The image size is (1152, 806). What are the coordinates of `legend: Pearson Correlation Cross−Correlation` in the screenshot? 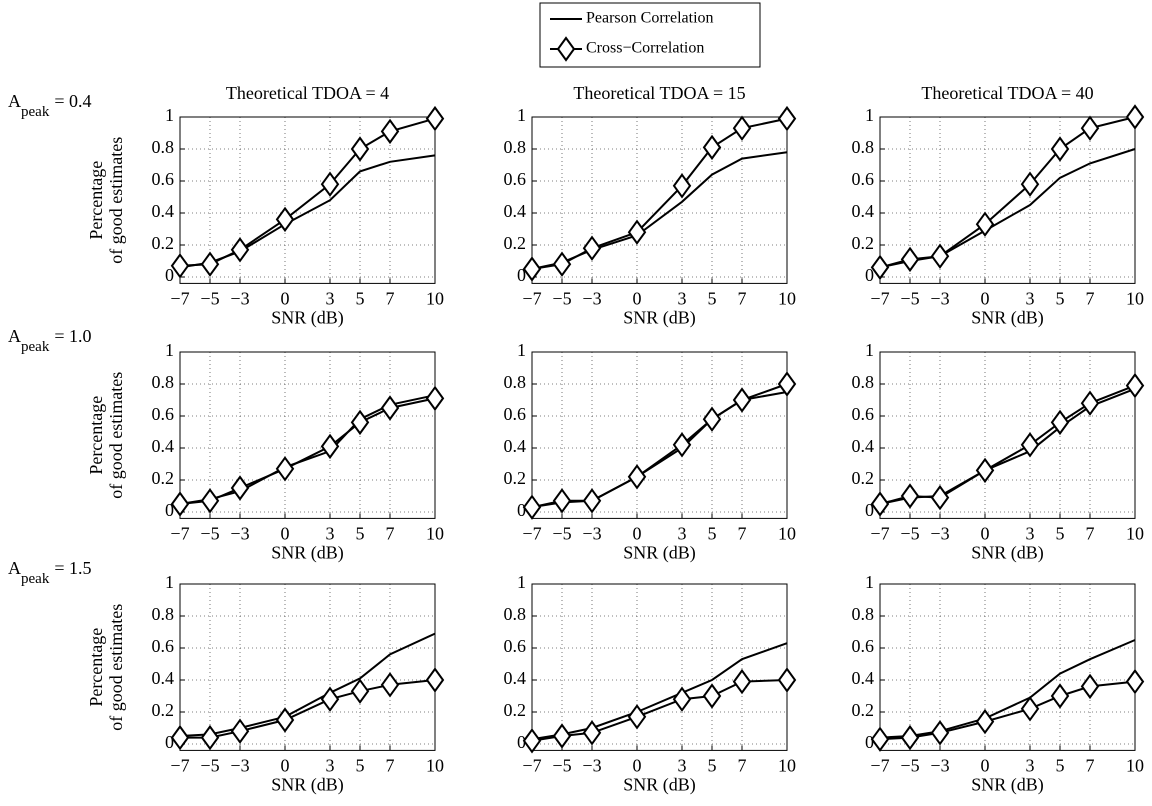 It's located at (650, 35).